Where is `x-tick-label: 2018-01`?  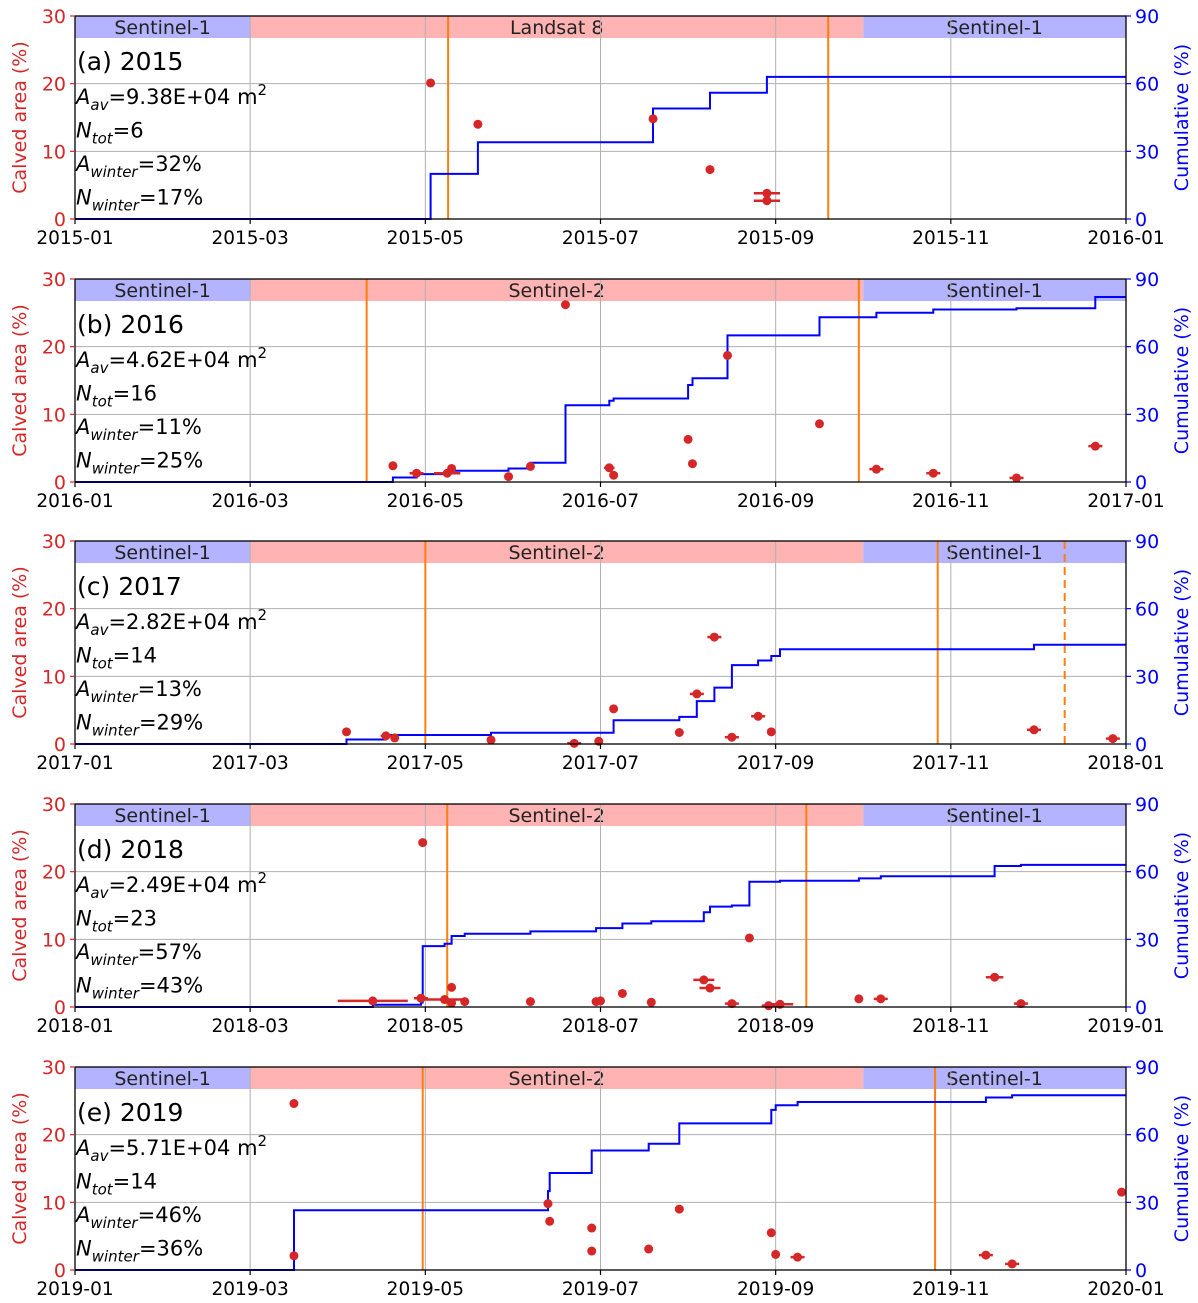
x-tick-label: 2018-01 is located at coordinates (1125, 763).